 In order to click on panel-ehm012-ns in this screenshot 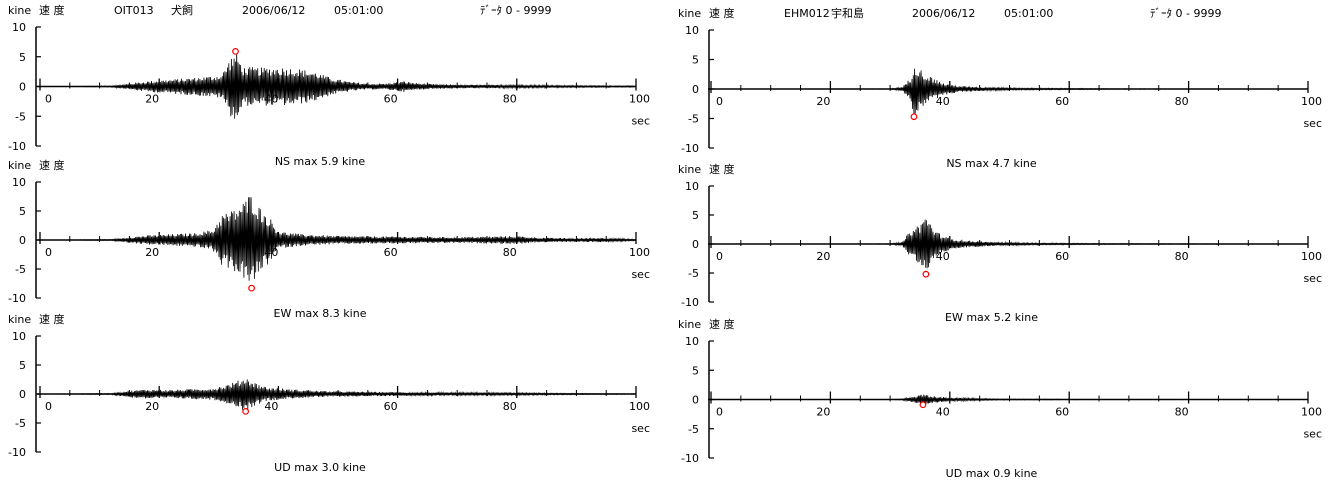, I will do `click(1008, 89)`.